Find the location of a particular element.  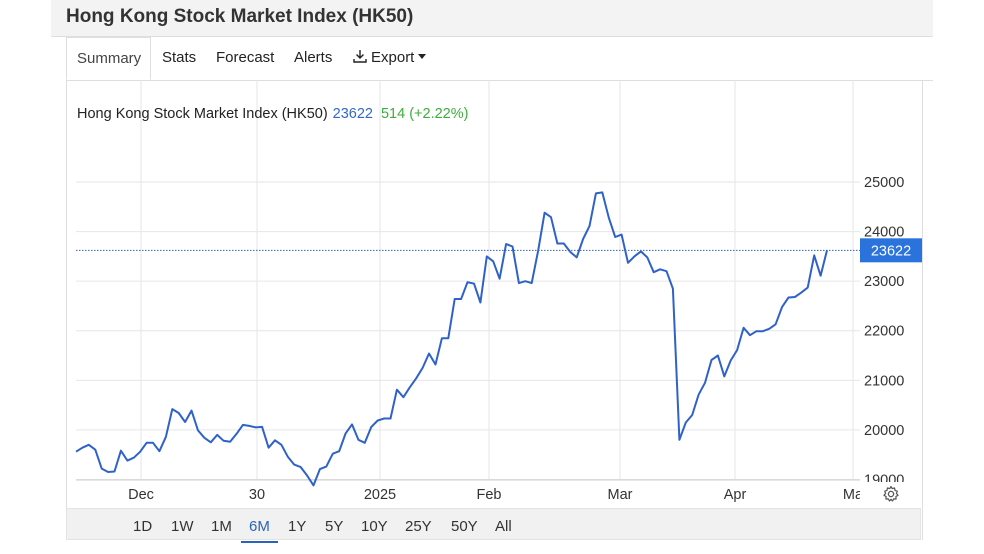

x-tick-label: Apr is located at coordinates (735, 495).